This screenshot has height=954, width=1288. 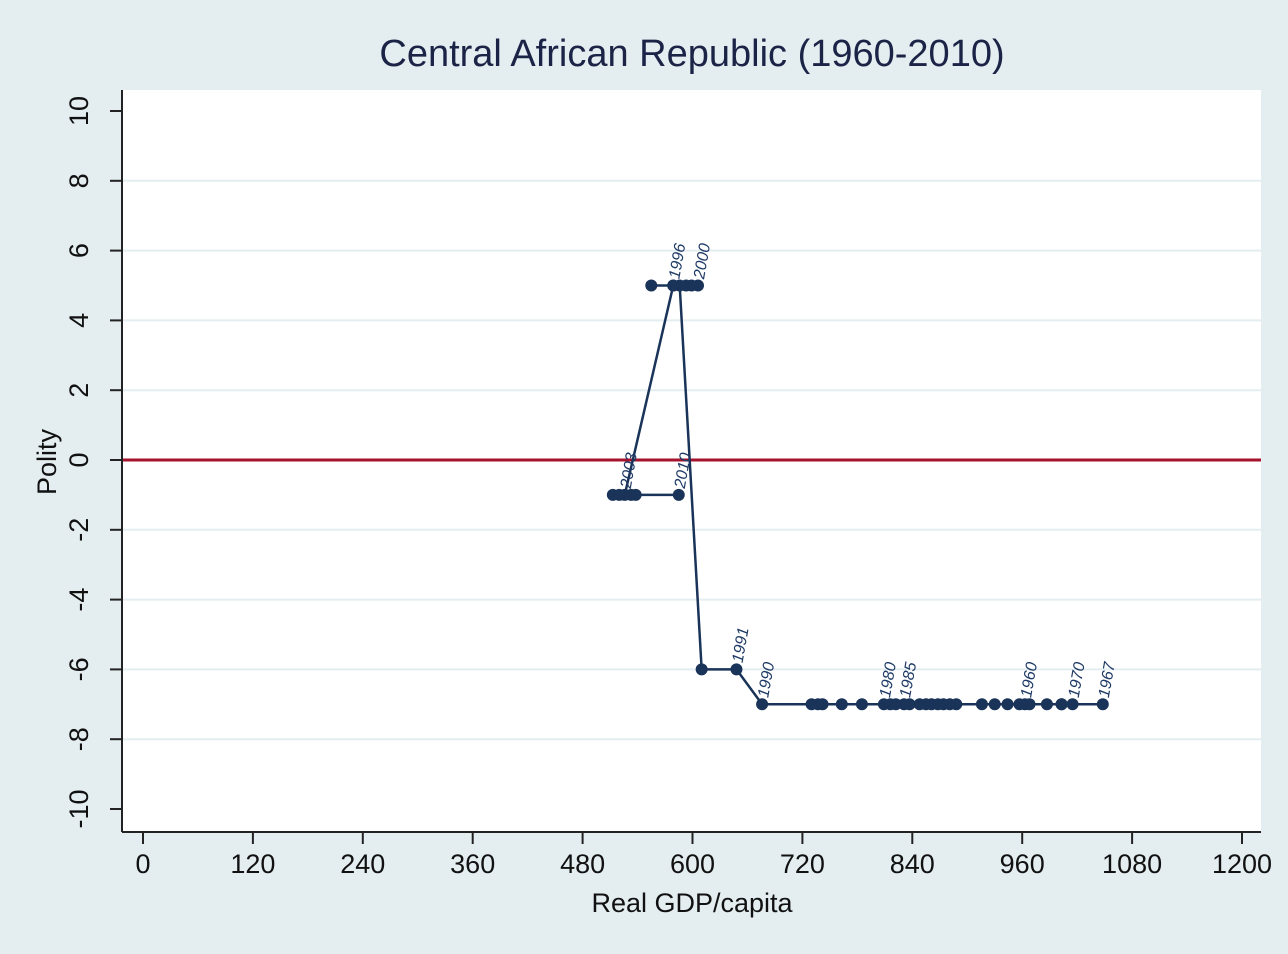 What do you see at coordinates (677, 261) in the screenshot?
I see `point-label: 1996` at bounding box center [677, 261].